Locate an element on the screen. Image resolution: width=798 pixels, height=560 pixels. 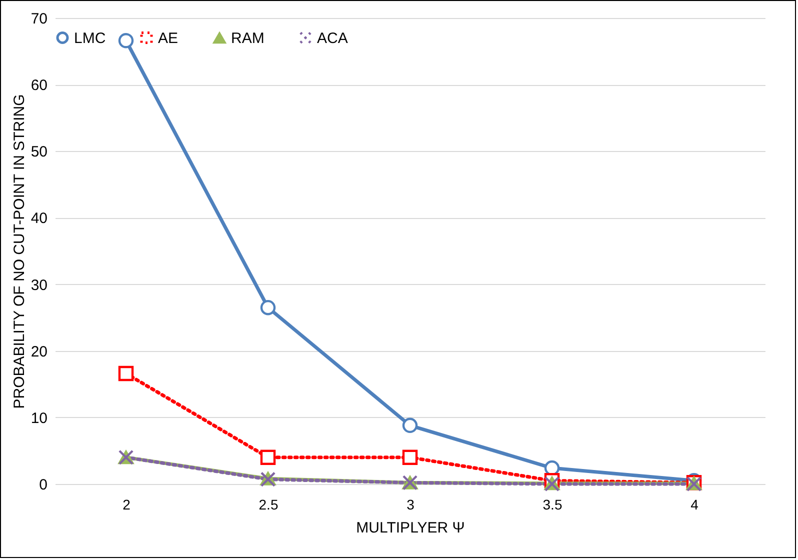
x-axis-title: MULTIPLYER Ψ is located at coordinates (410, 528).